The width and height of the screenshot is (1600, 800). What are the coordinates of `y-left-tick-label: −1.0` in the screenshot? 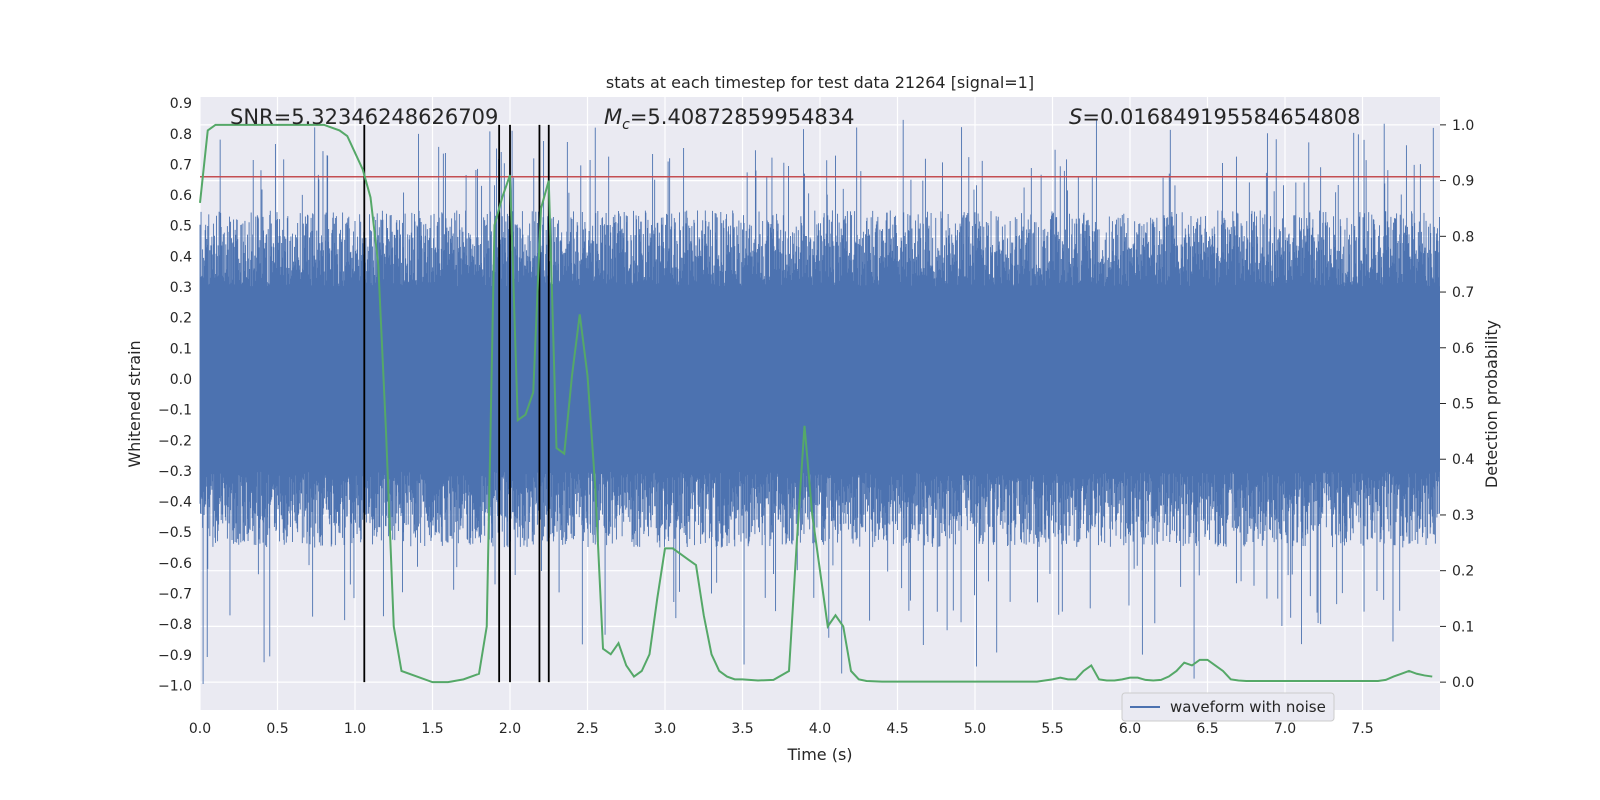 It's located at (175, 686).